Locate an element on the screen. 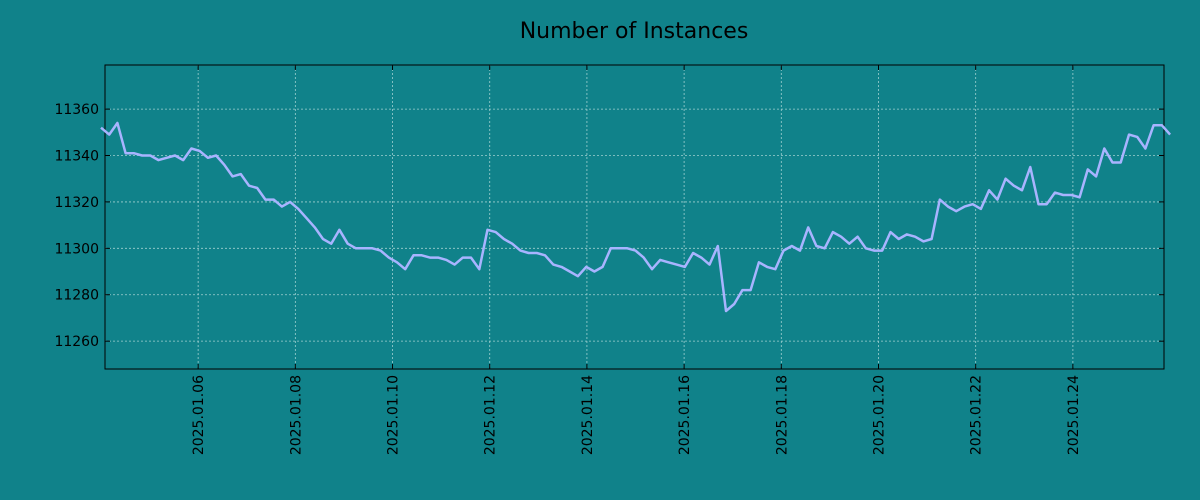 This screenshot has height=500, width=1200. x-tick-label: 2025.01.24 is located at coordinates (1074, 415).